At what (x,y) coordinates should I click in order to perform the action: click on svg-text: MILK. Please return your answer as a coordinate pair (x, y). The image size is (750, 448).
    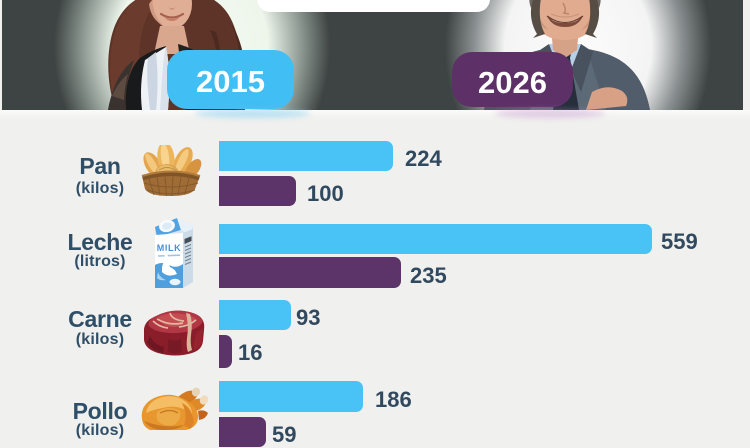
    Looking at the image, I should click on (169, 248).